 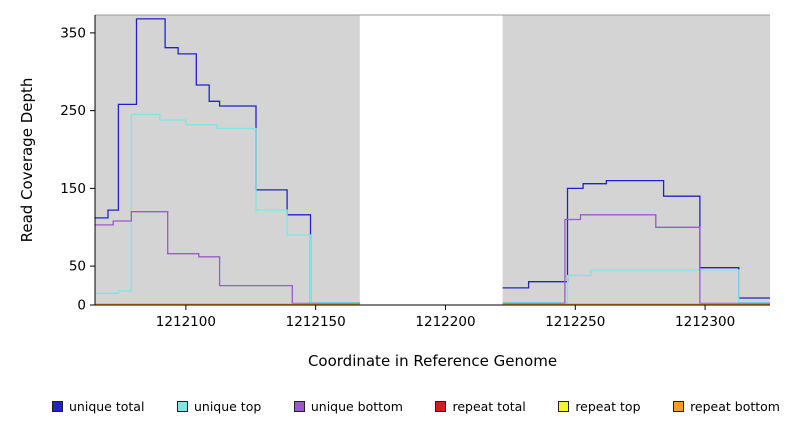 What do you see at coordinates (432, 361) in the screenshot?
I see `x-axis-title: Coordinate in Reference Genome` at bounding box center [432, 361].